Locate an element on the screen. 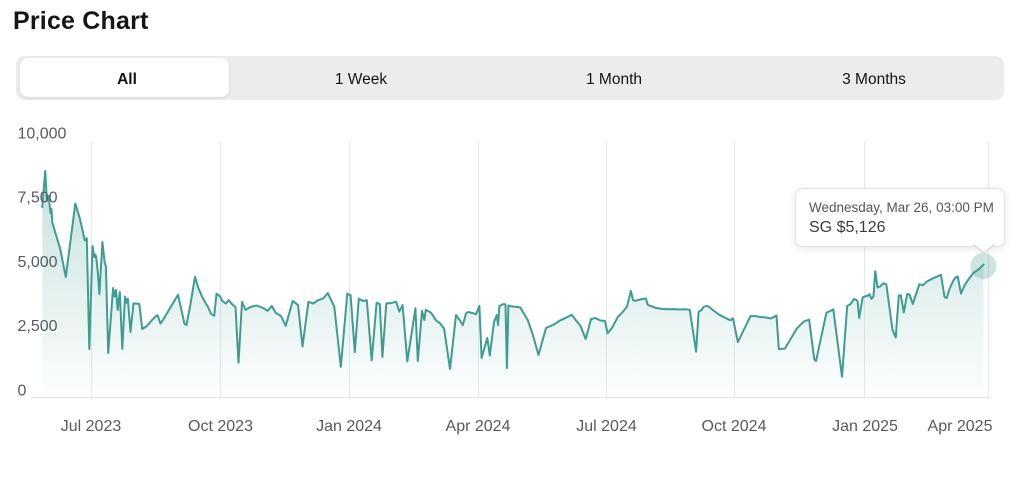 This screenshot has height=477, width=1024. svg-text: Apr 2024 is located at coordinates (478, 426).